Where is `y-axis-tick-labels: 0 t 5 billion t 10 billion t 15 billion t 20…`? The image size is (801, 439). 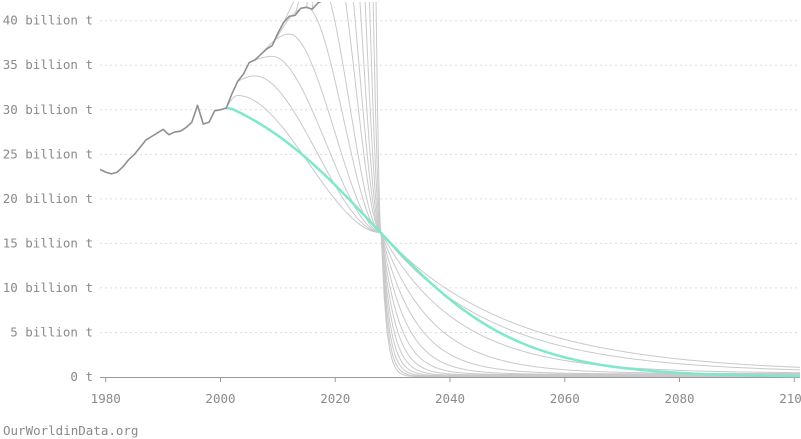
y-axis-tick-labels: 0 t 5 billion t 10 billion t 15 billion t 20… is located at coordinates (48, 198).